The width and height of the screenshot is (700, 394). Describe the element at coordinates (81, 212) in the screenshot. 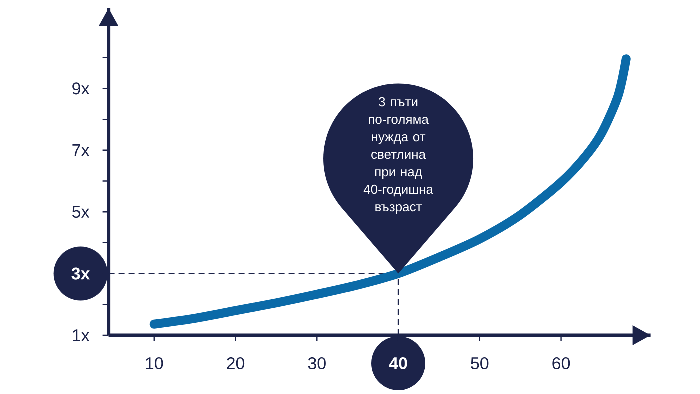

I see `y-tick-label: 5x` at that location.